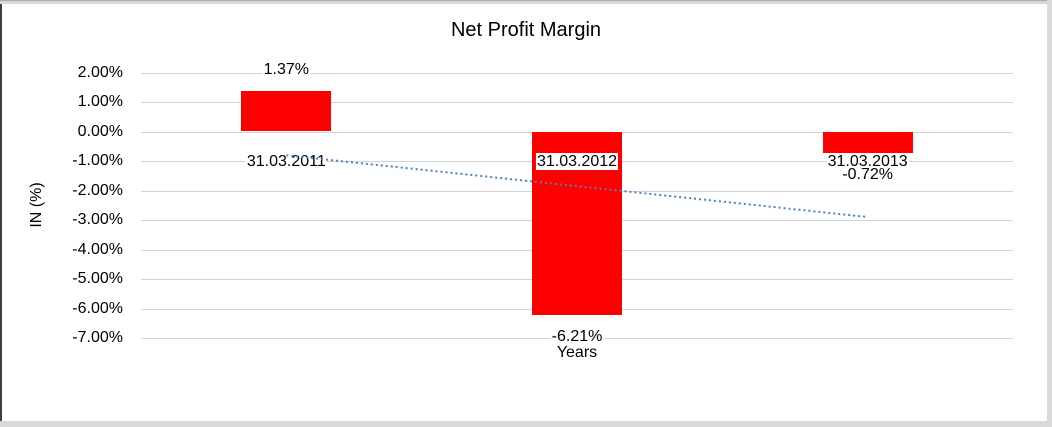 This screenshot has width=1052, height=427. Describe the element at coordinates (97, 190) in the screenshot. I see `y-axis-tick-label: -2.00%` at that location.